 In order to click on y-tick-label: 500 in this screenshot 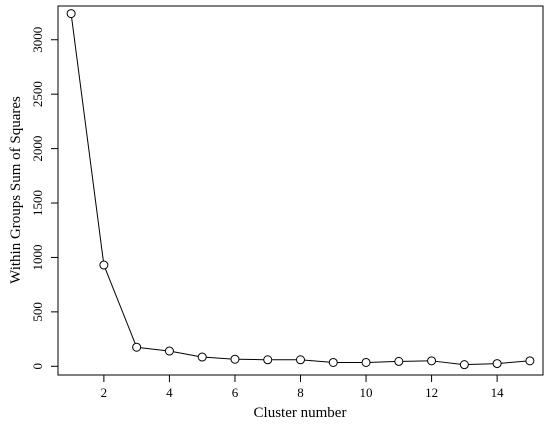, I will do `click(37, 312)`.